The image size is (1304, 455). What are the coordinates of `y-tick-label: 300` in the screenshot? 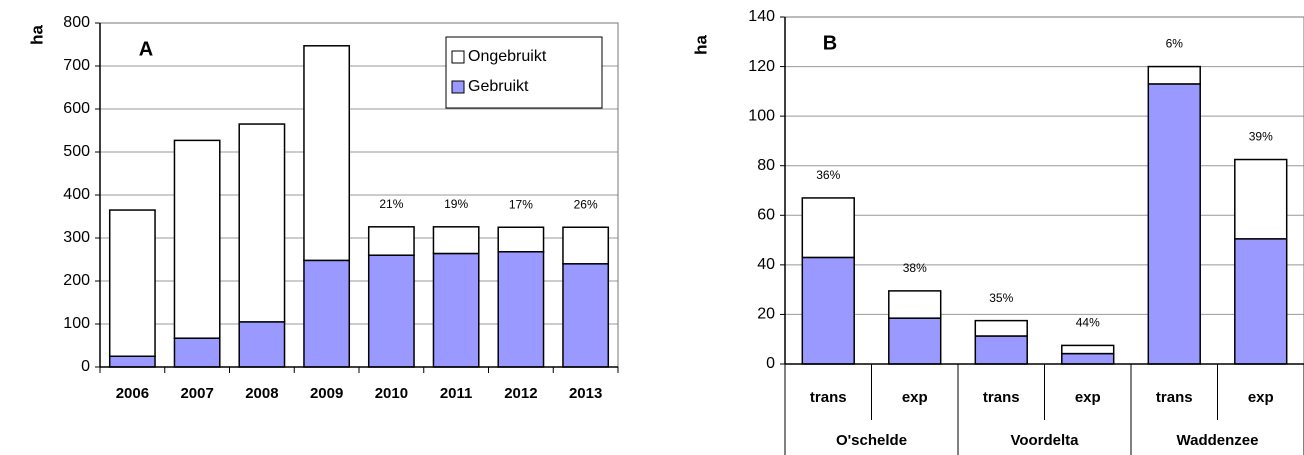 It's located at (76, 237).